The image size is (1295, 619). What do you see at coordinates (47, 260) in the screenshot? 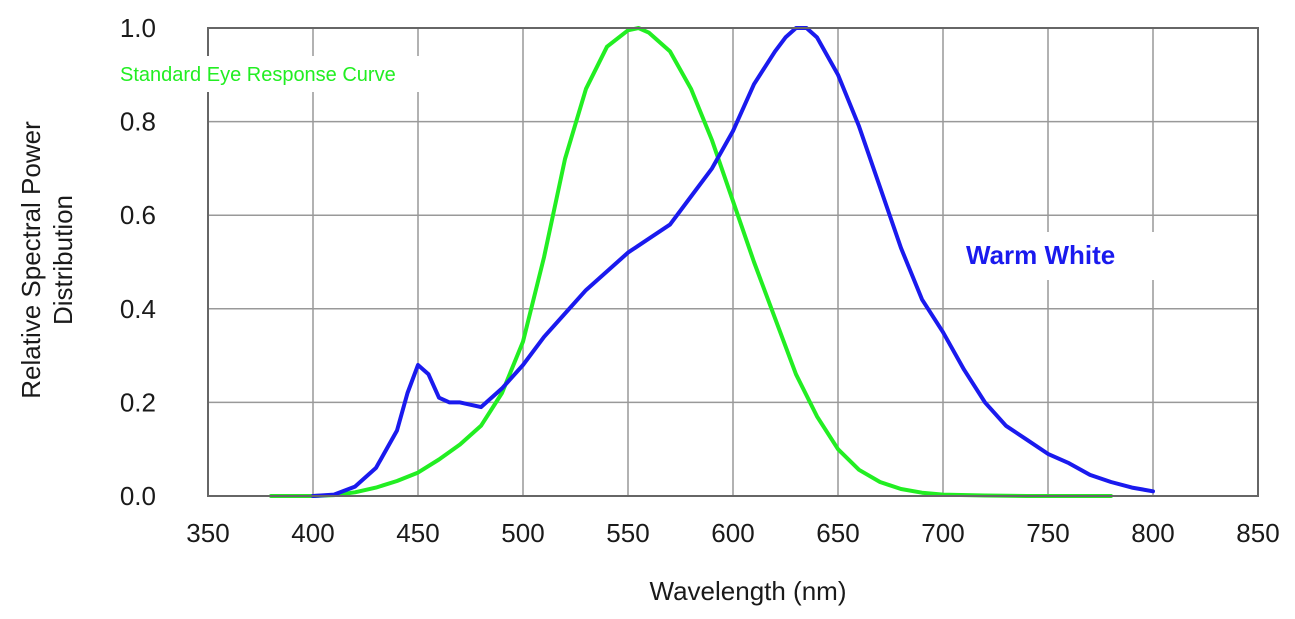
I see `y-axis-title-group: Relative Spectral Power Distribution` at bounding box center [47, 260].